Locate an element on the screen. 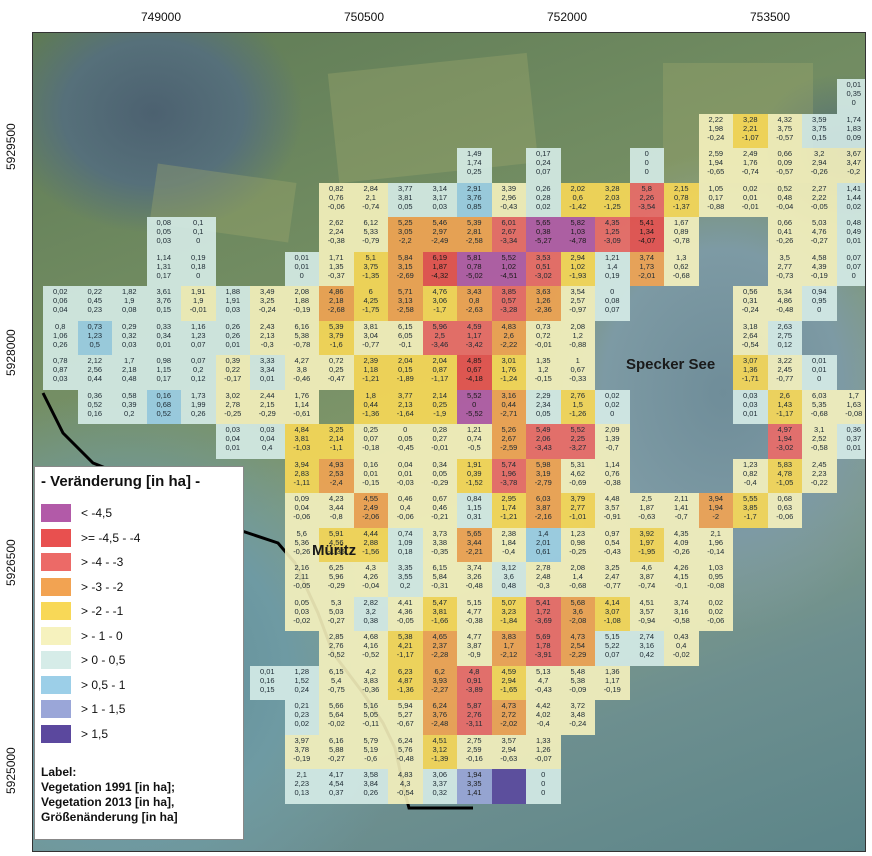 This screenshot has width=872, height=856. cell-value: -0,45 is located at coordinates (405, 447).